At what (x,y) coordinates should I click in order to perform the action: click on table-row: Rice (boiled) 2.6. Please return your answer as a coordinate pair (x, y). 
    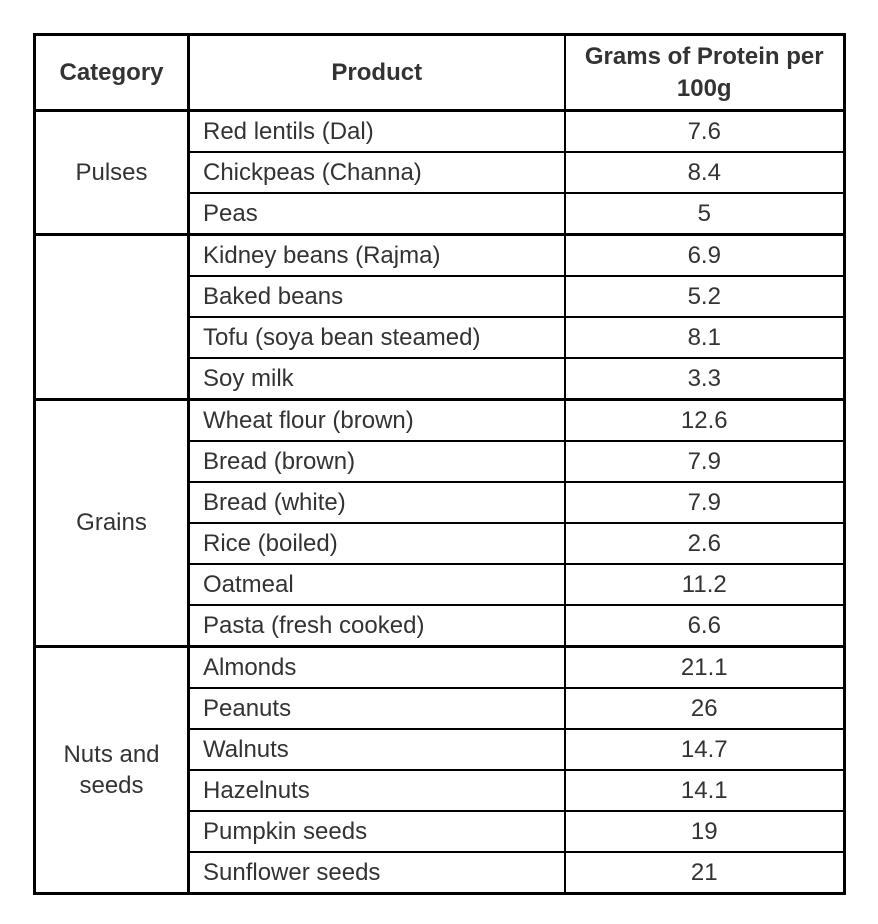
    Looking at the image, I should click on (440, 543).